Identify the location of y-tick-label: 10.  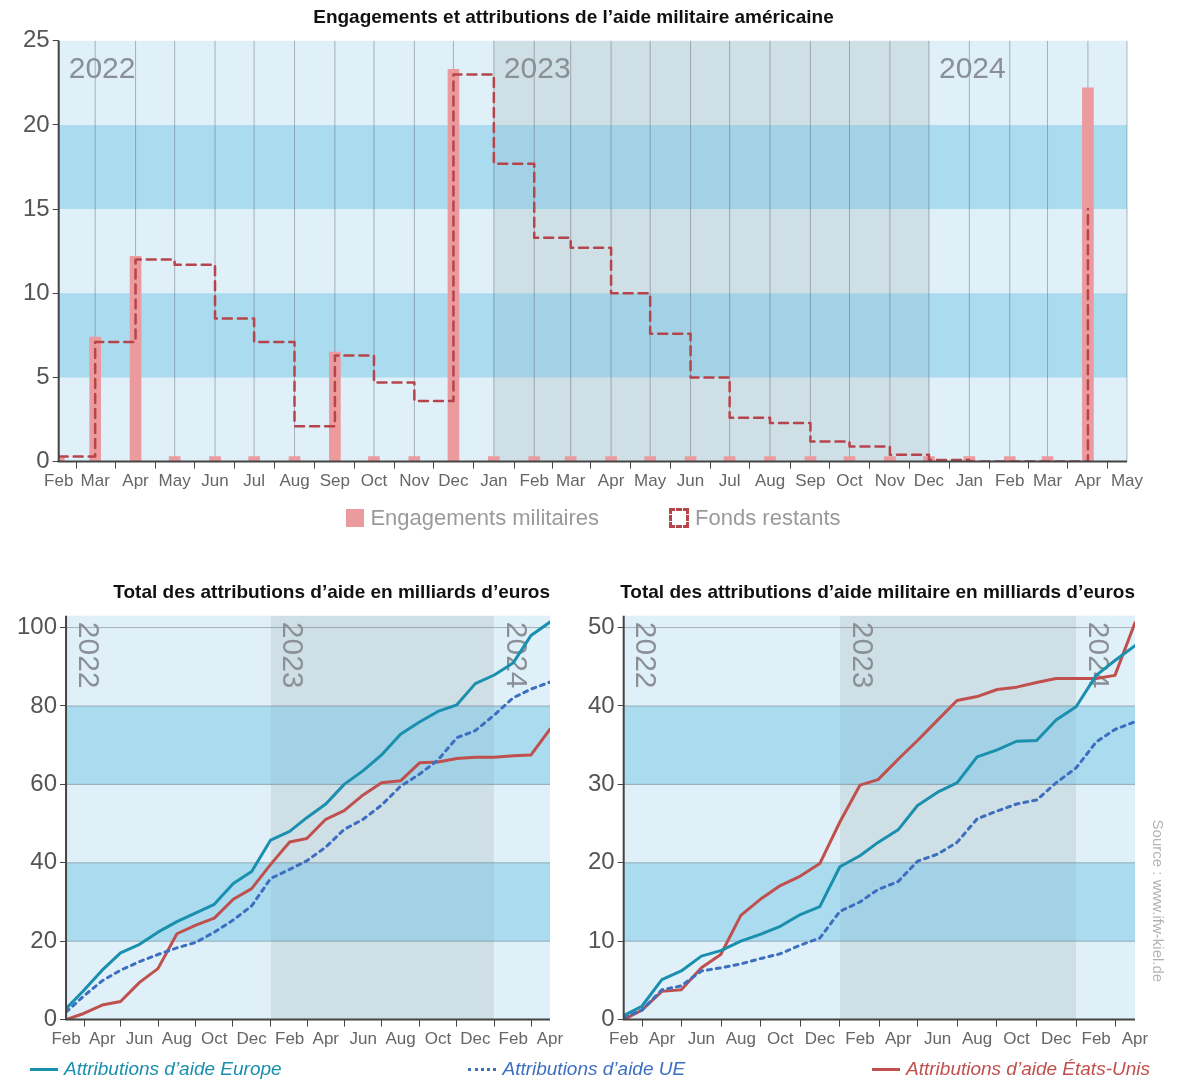
(601, 939).